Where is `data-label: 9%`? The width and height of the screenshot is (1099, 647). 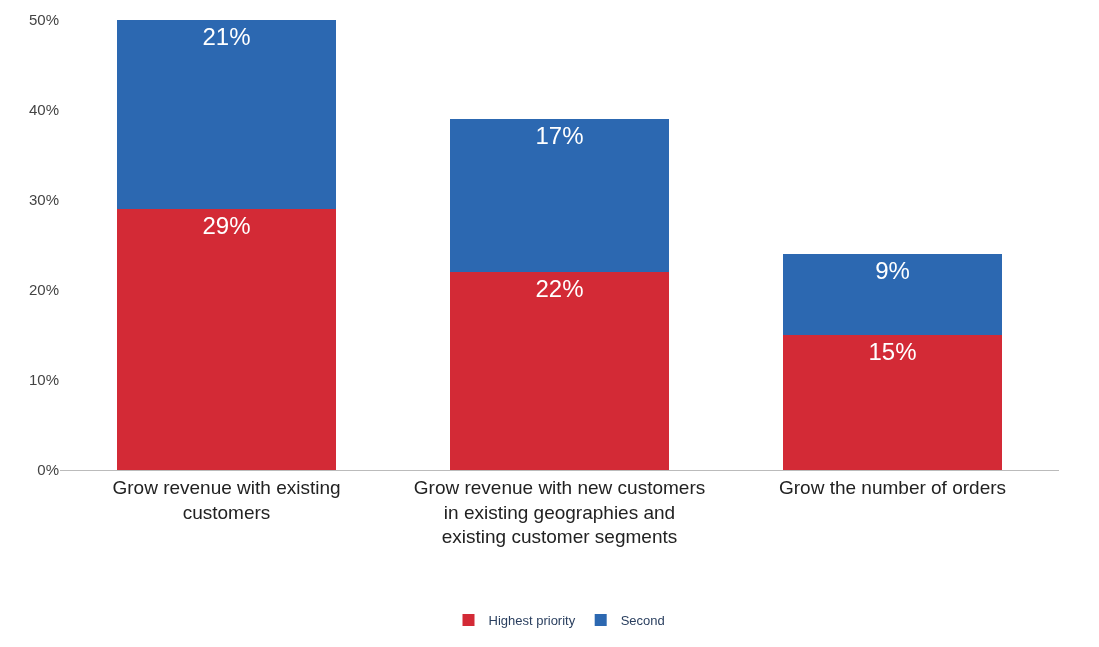
data-label: 9% is located at coordinates (892, 270).